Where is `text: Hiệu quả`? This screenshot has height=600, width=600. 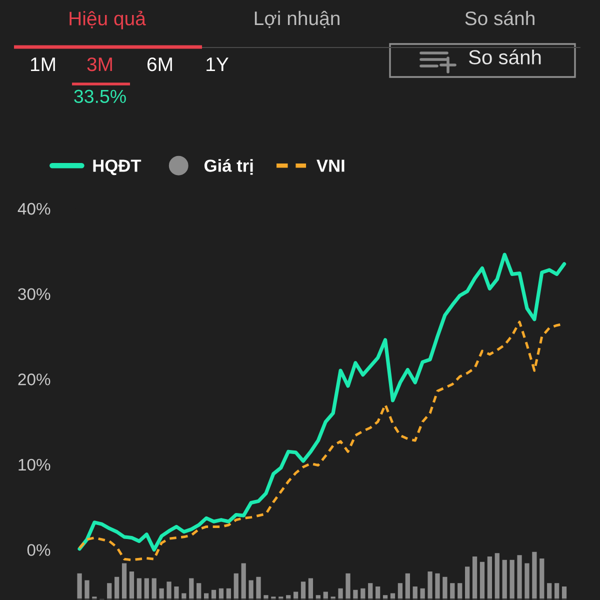
text: Hiệu quả is located at coordinates (108, 20).